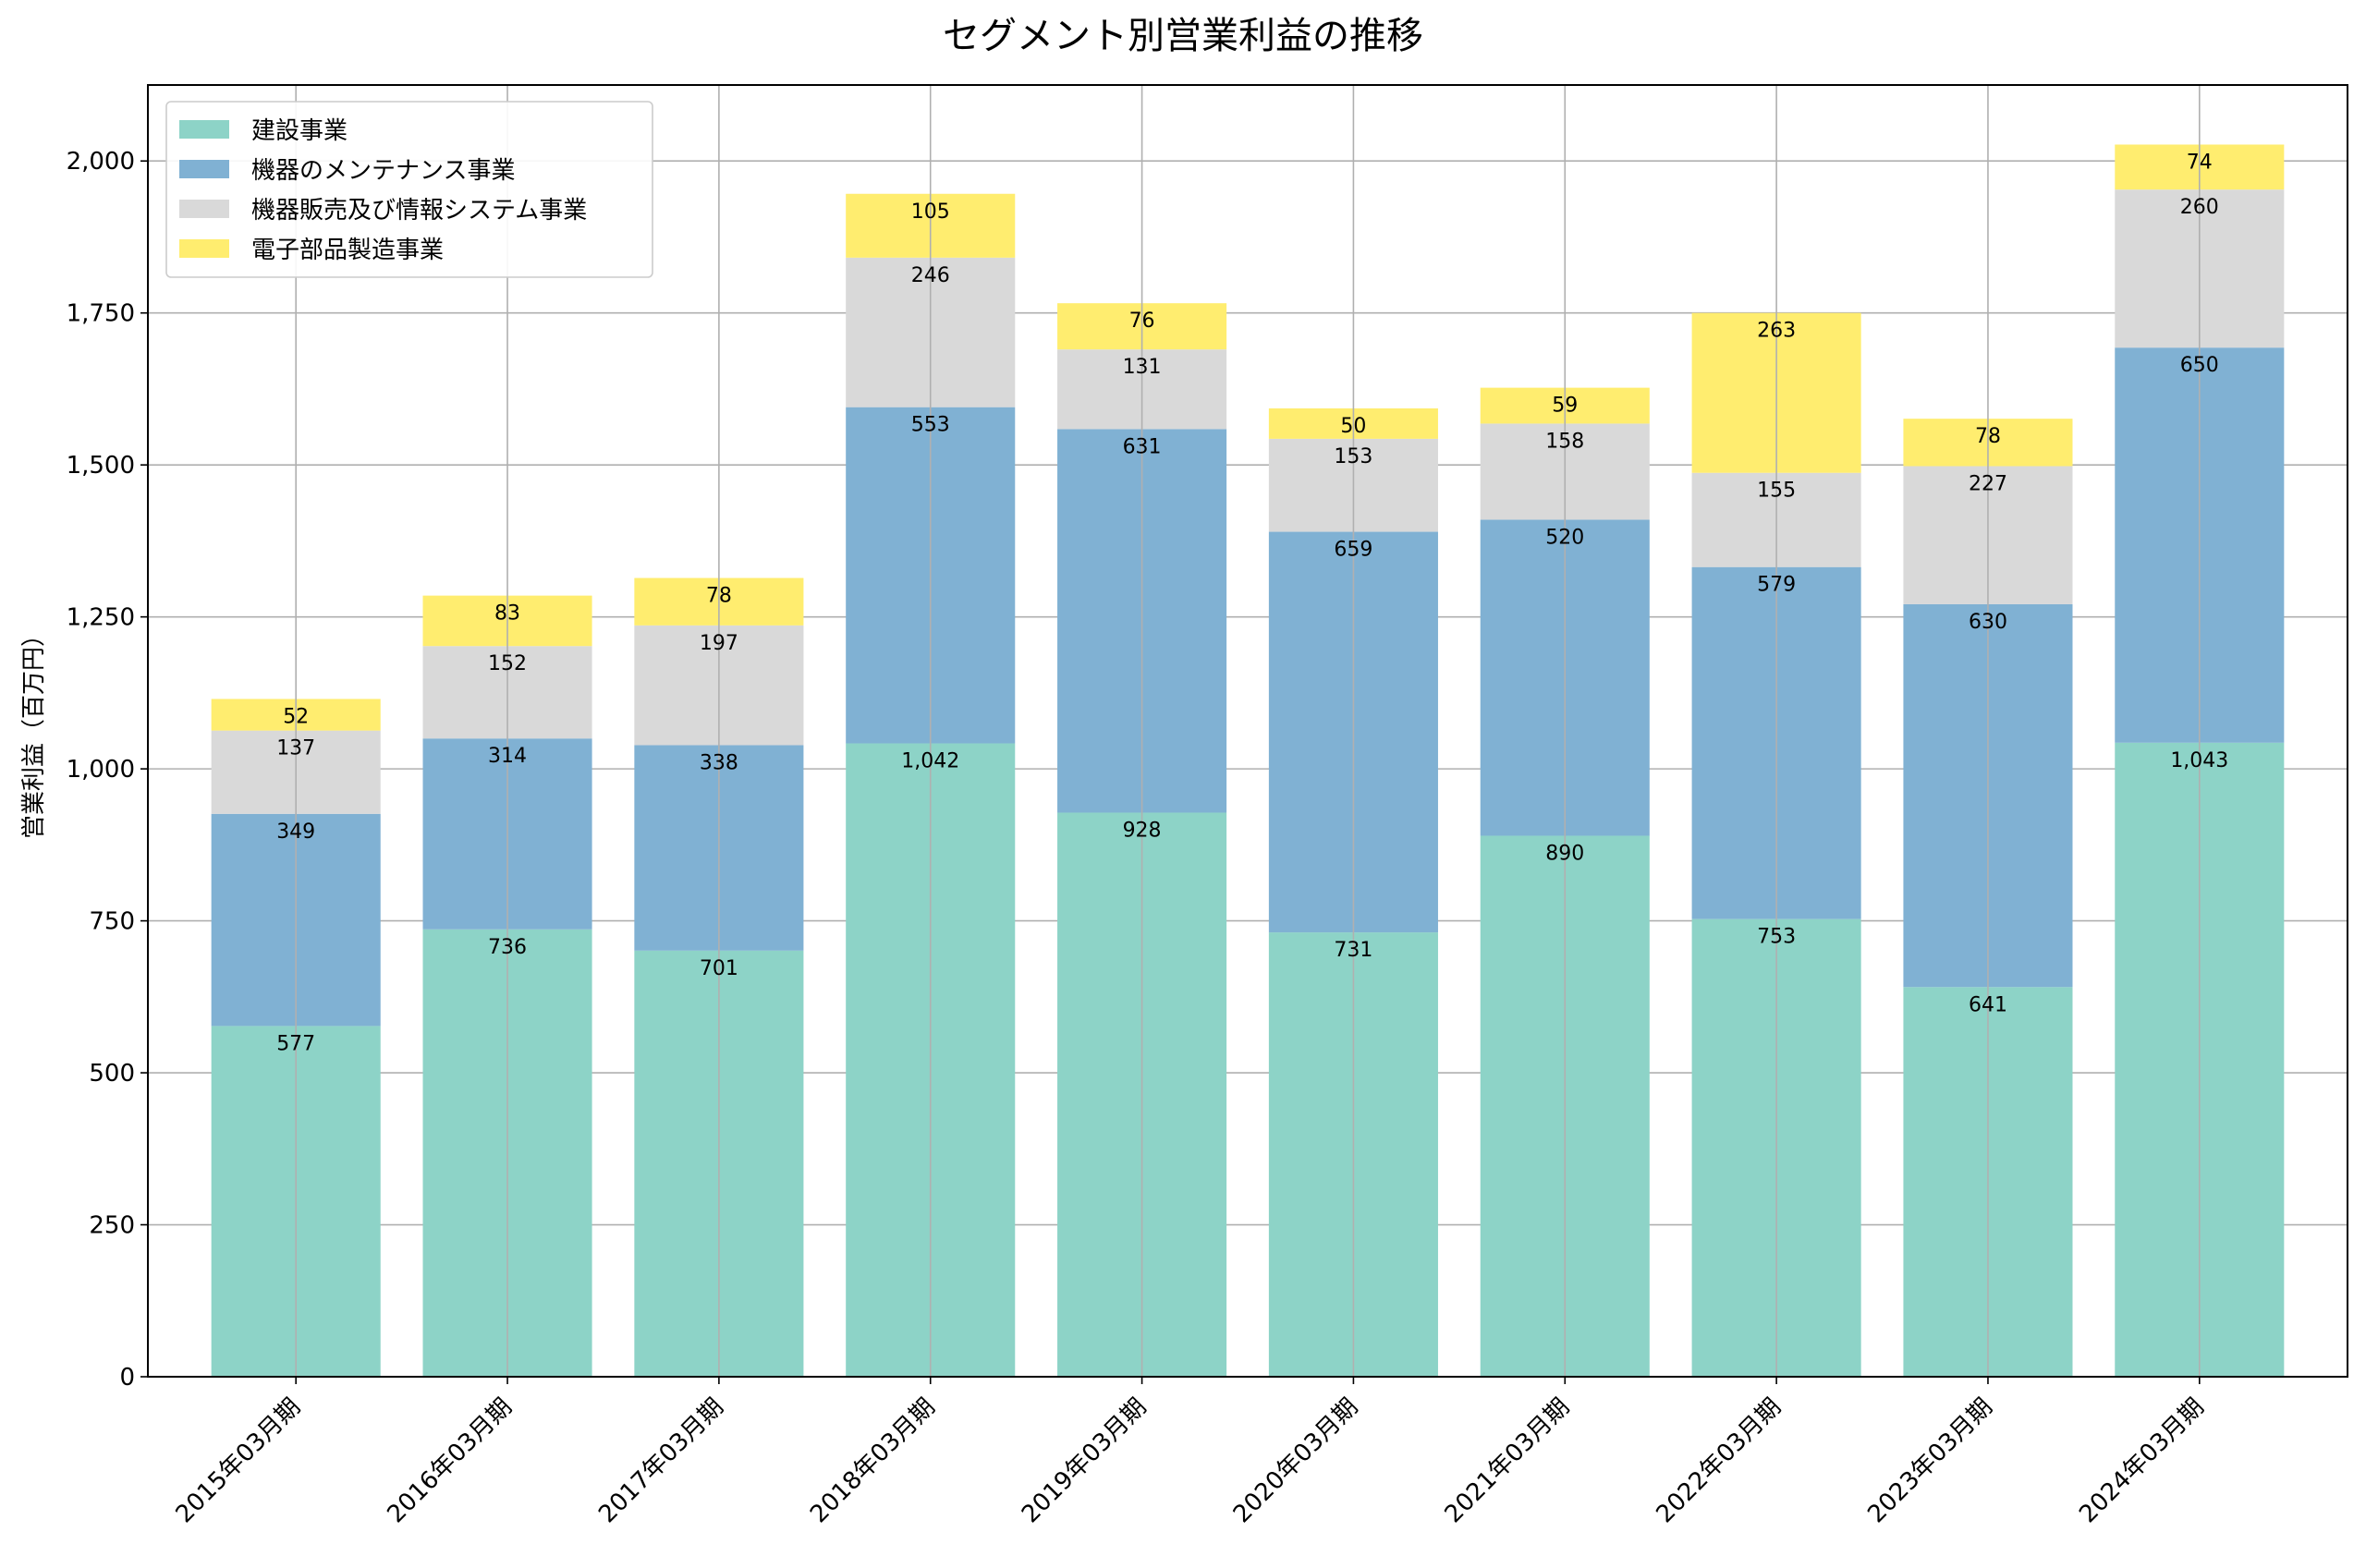  I want to click on y-tick-label: 500, so click(112, 1074).